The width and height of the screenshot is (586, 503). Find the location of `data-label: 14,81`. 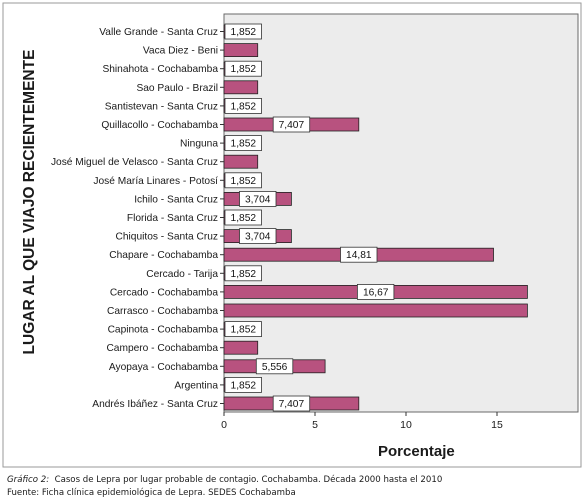

data-label: 14,81 is located at coordinates (359, 255).